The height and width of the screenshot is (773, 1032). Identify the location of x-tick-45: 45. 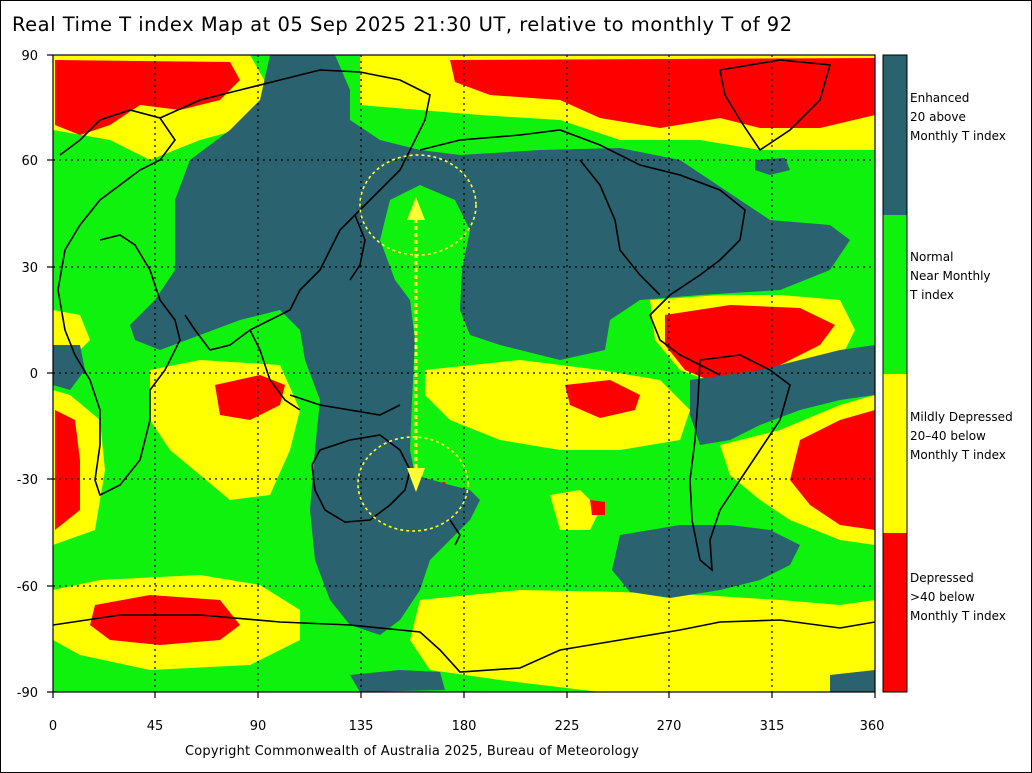
(155, 726).